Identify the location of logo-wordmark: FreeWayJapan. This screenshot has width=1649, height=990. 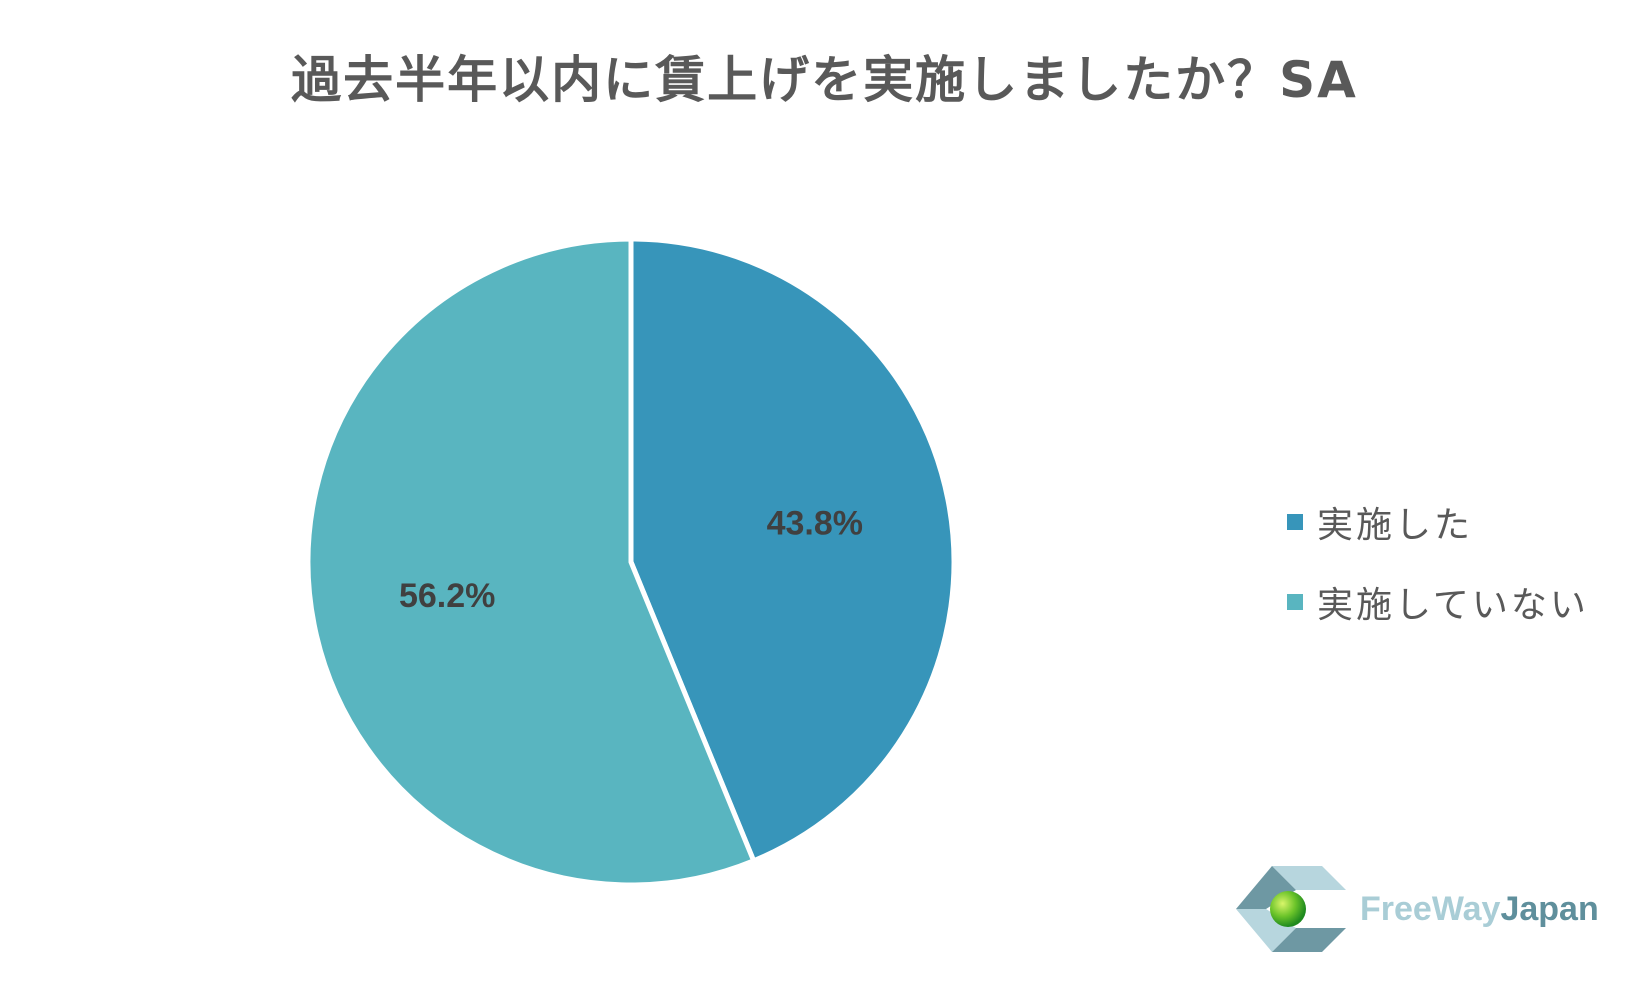
(1479, 909).